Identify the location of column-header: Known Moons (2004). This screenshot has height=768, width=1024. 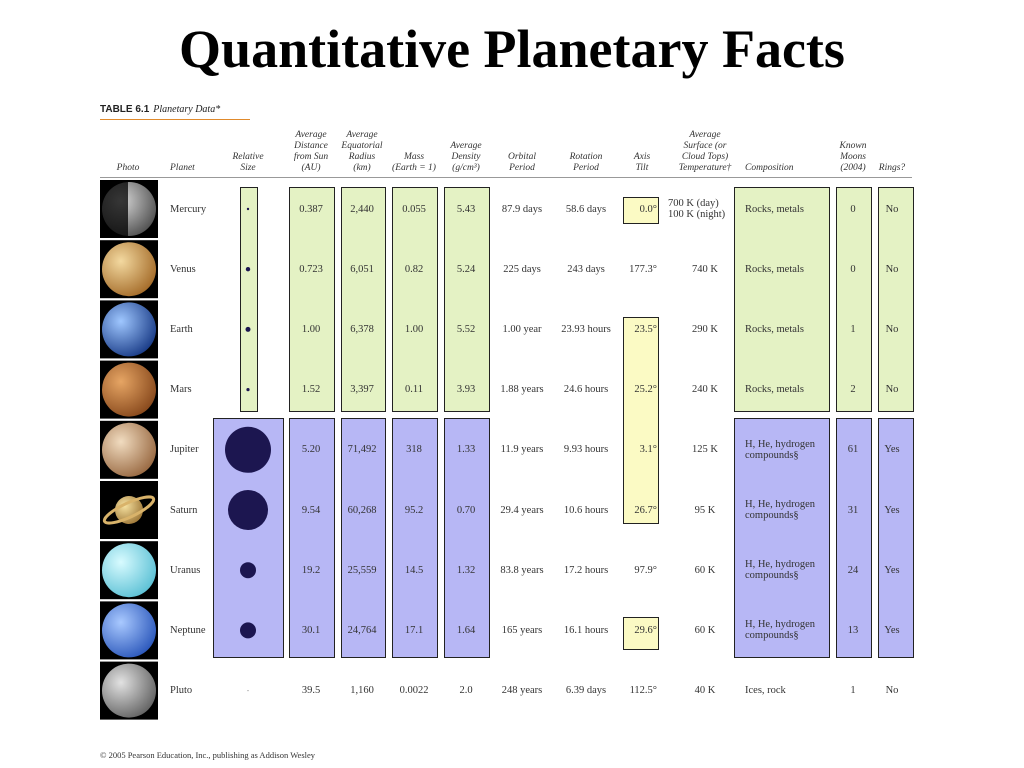
(853, 157).